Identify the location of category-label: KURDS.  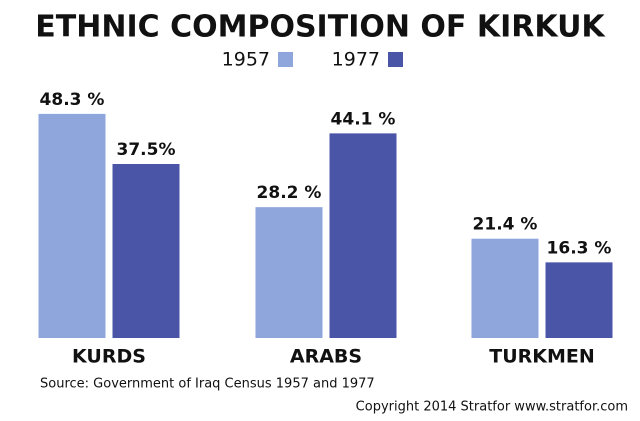
(109, 357).